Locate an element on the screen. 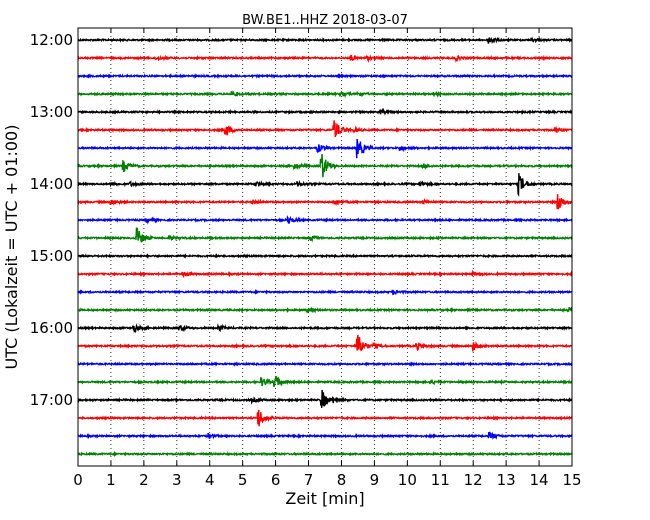  x-axis-label: Zeit [min] is located at coordinates (324, 498).